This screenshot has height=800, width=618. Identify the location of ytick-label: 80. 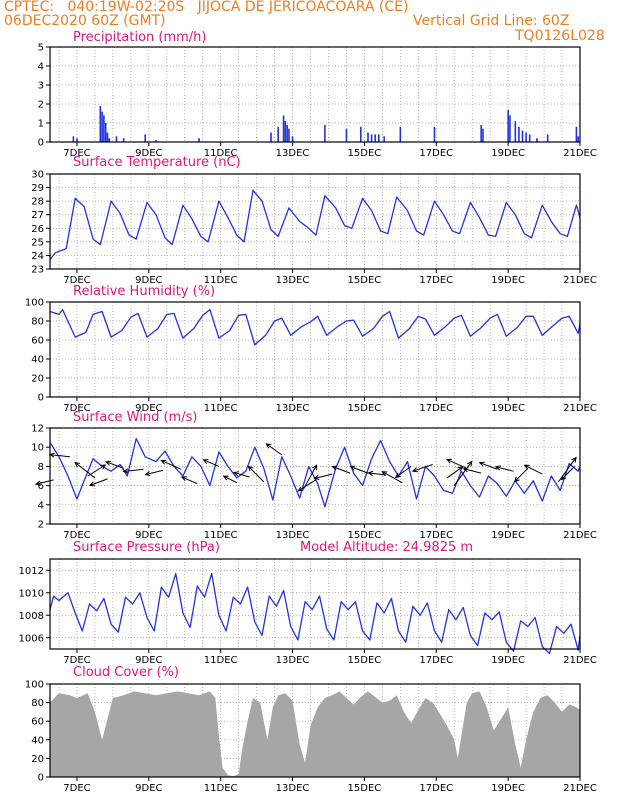
(37, 703).